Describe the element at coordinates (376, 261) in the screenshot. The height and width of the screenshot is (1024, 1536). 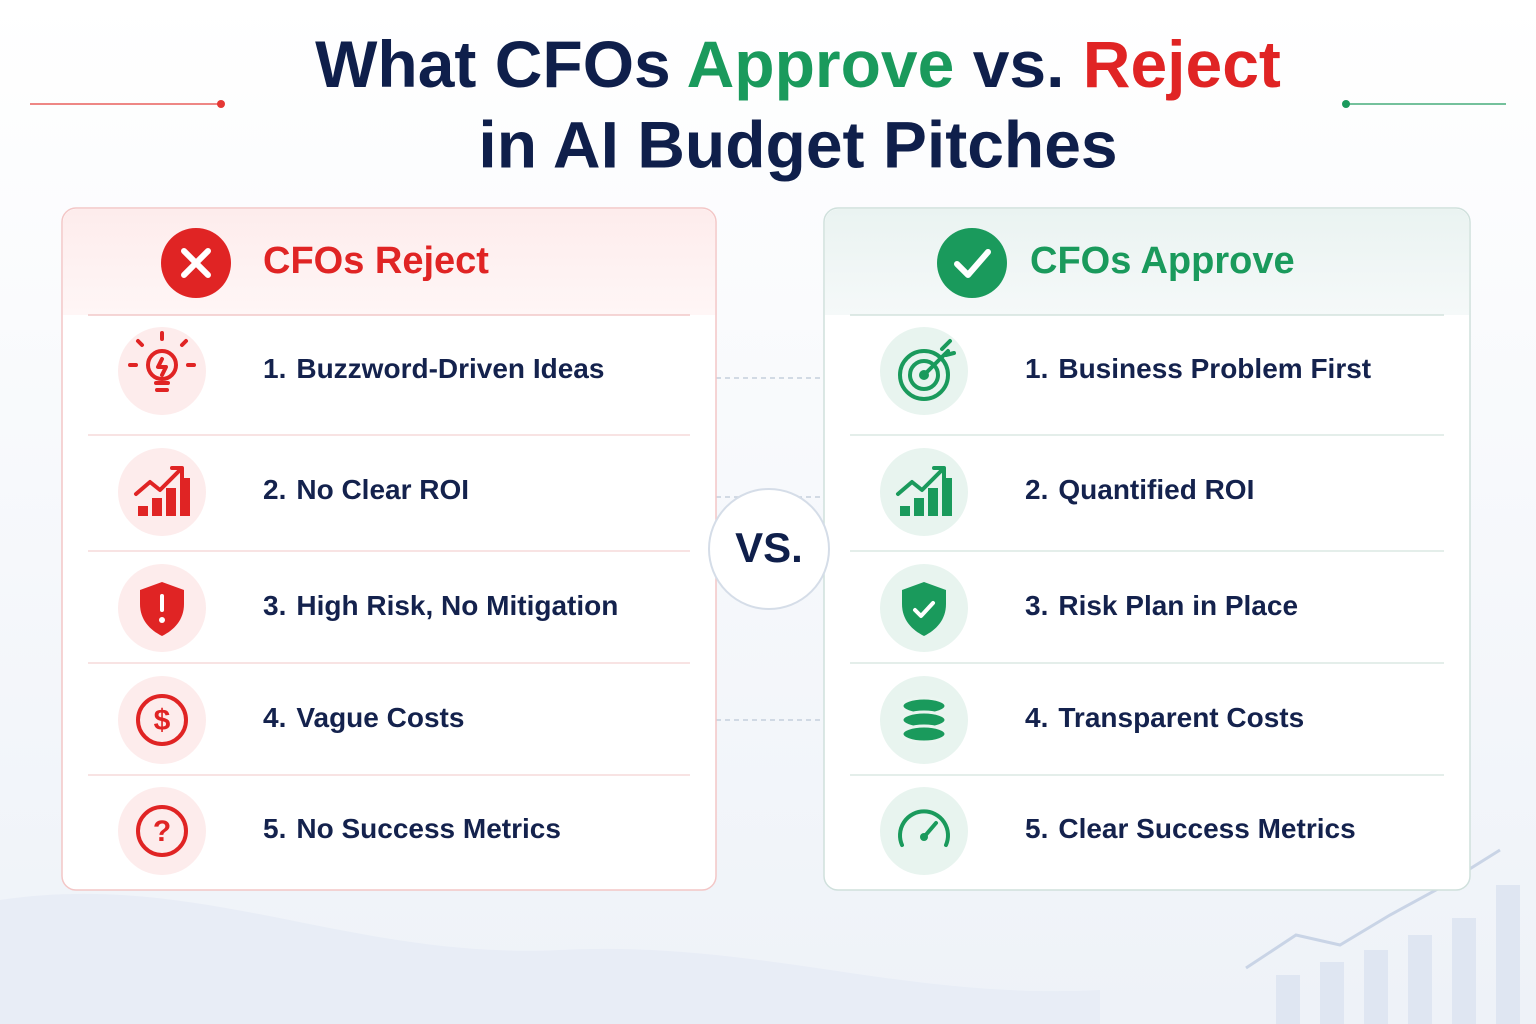
I see `reject-heading: CFOs Reject` at that location.